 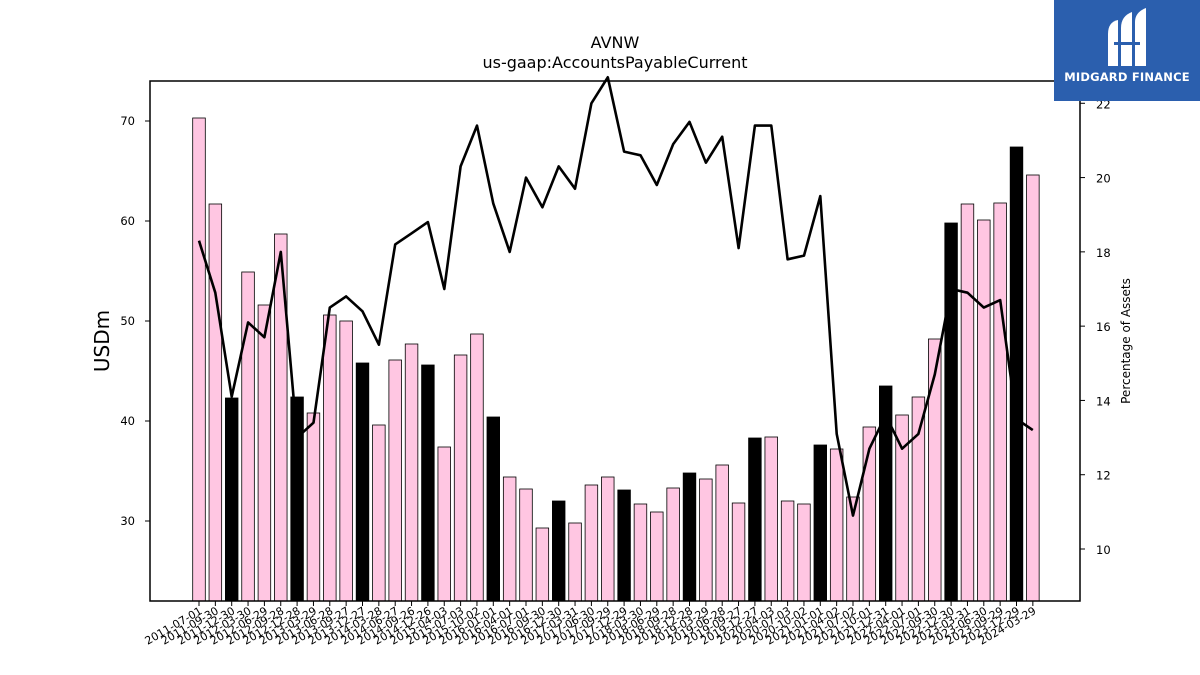 I want to click on y-right-tick-label: 20, so click(x=1103, y=179).